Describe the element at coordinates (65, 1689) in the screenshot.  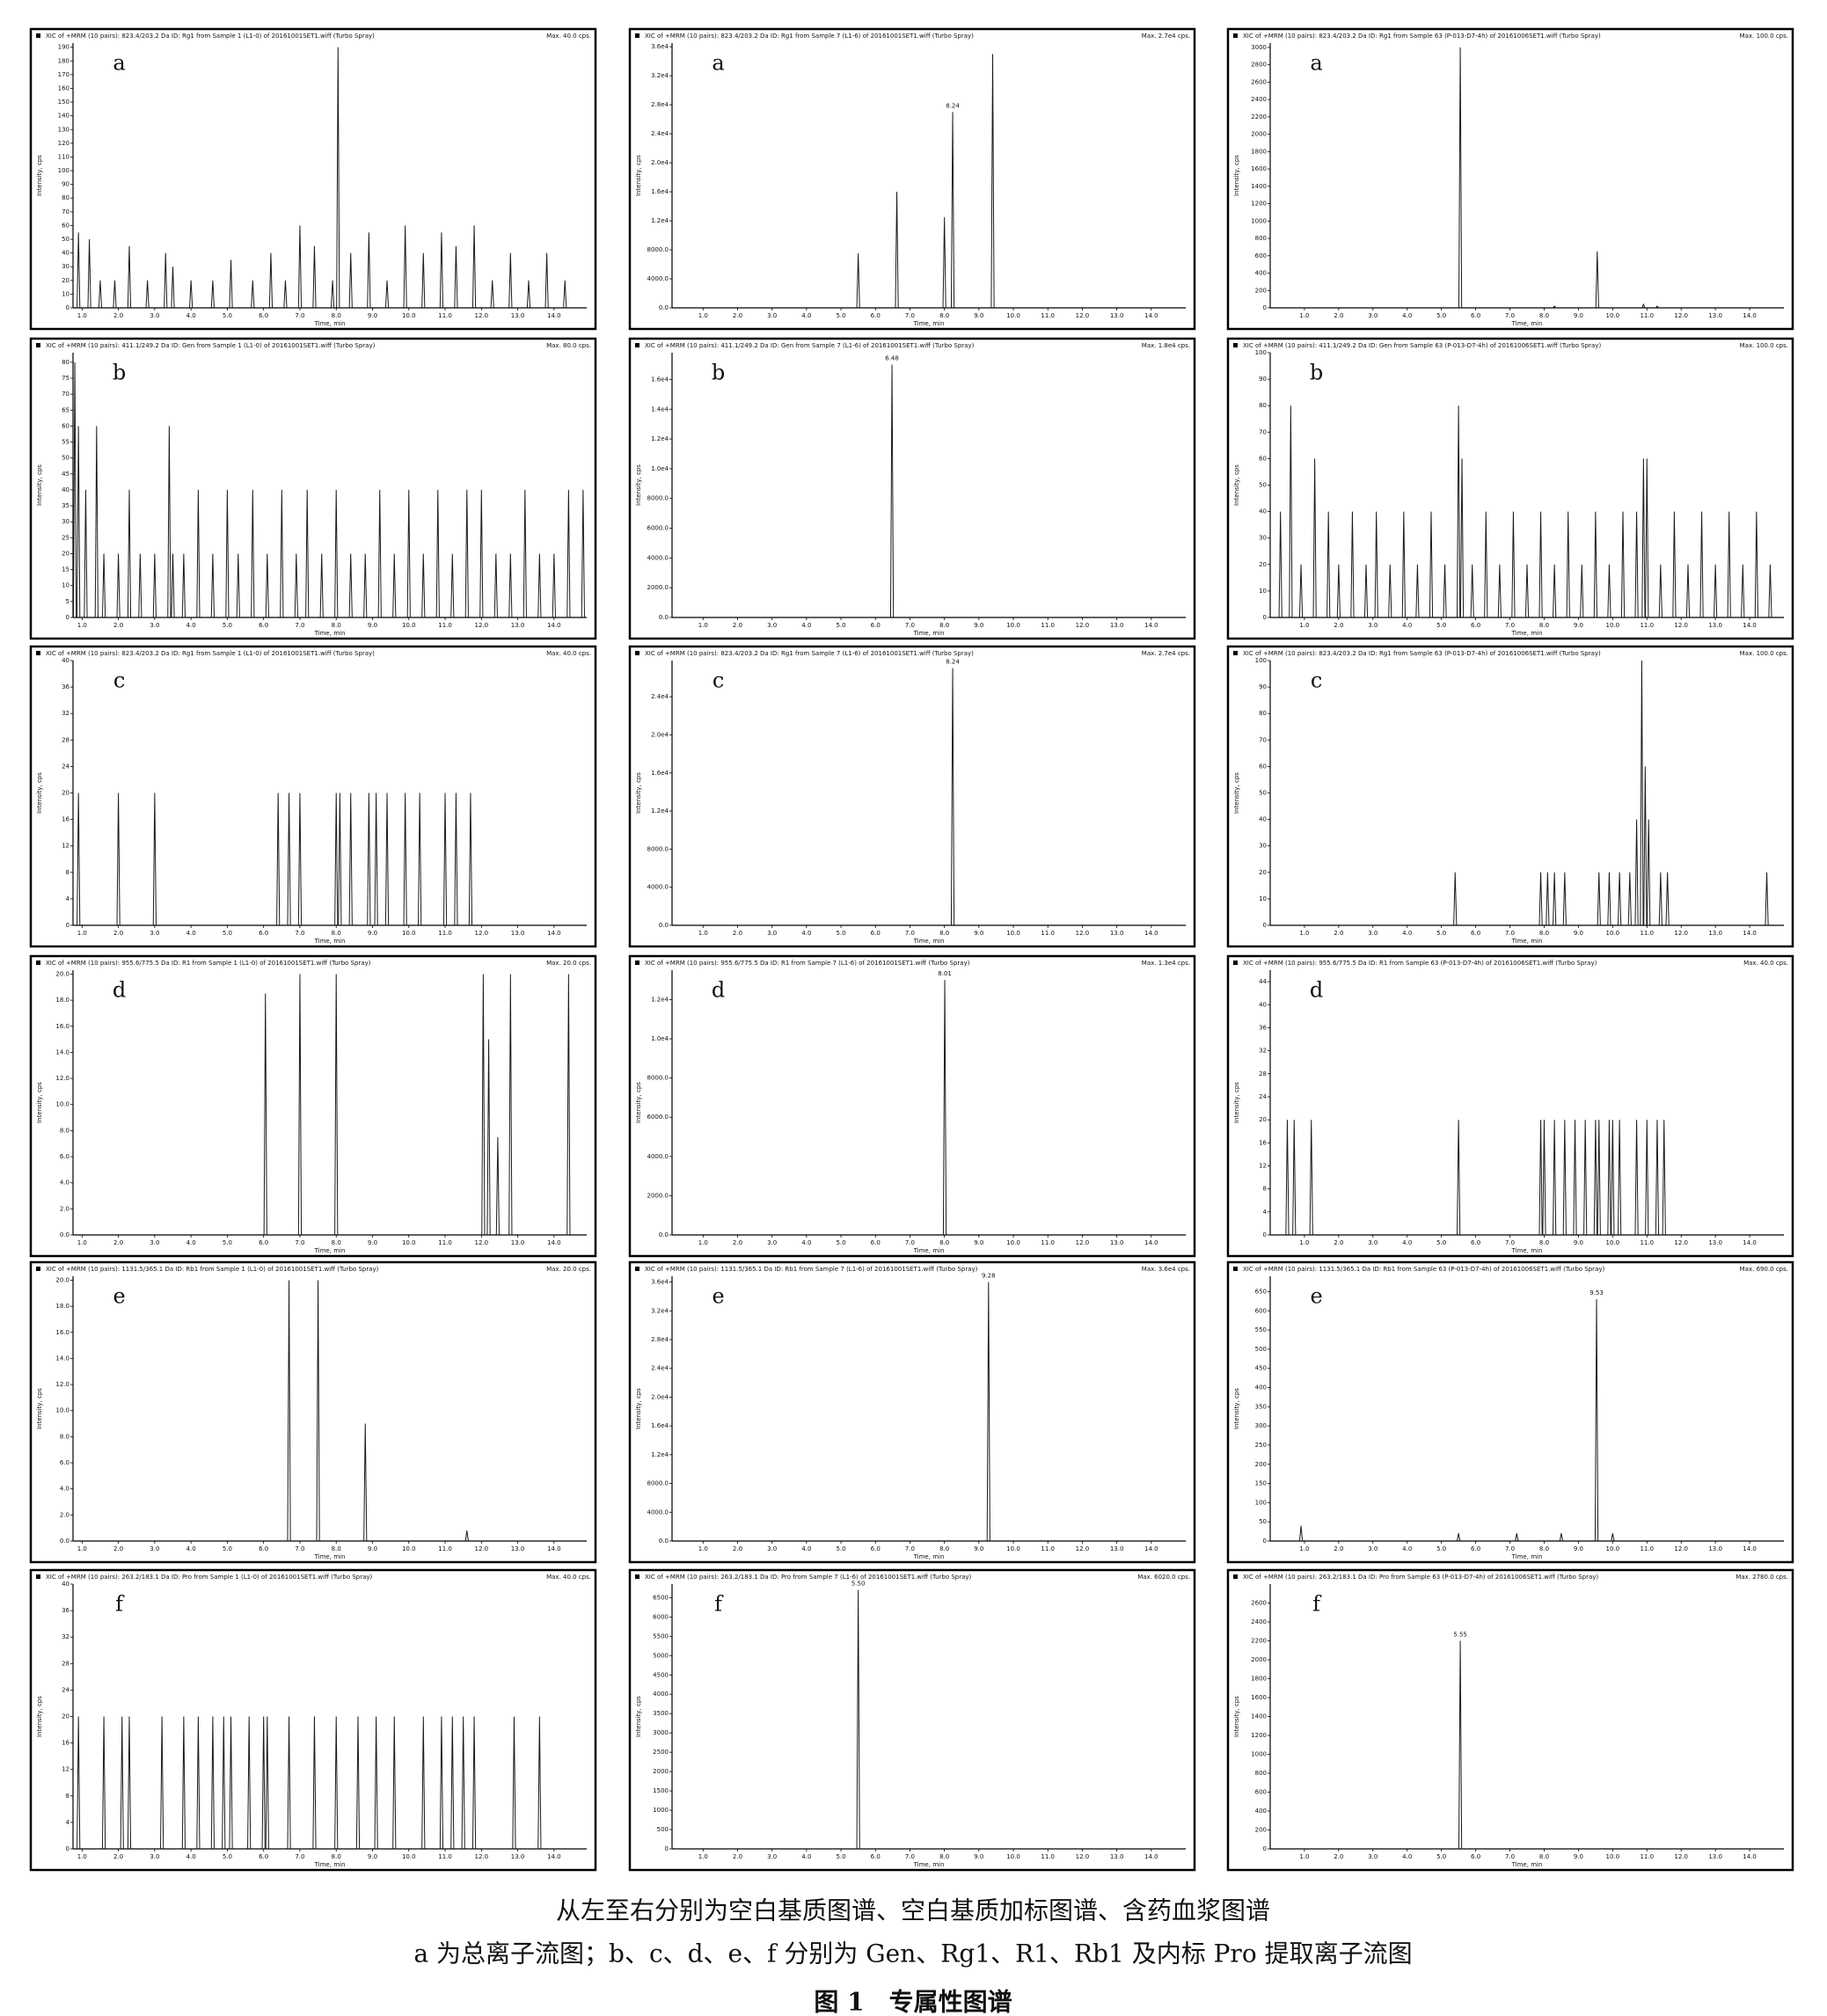
I see `y-tick-label: 24` at that location.